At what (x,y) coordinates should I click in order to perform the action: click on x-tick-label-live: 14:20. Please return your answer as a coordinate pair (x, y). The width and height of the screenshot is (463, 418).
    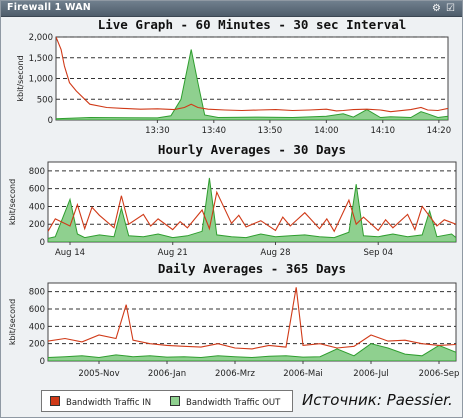
    Looking at the image, I should click on (439, 131).